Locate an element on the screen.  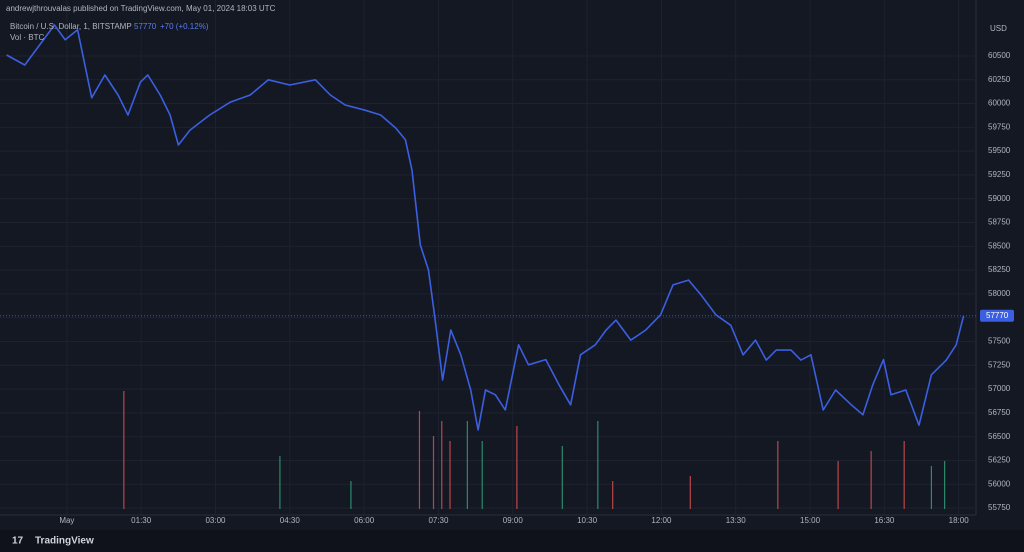
currency: USD is located at coordinates (998, 28).